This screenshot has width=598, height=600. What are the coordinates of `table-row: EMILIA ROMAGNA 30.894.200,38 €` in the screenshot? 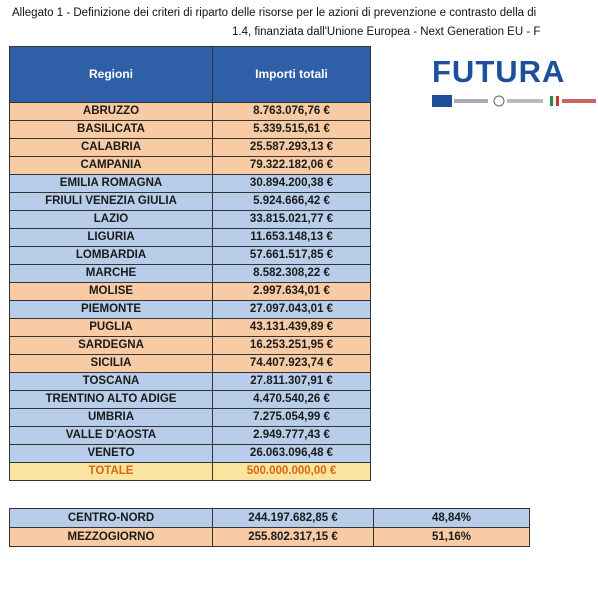 It's located at (190, 183).